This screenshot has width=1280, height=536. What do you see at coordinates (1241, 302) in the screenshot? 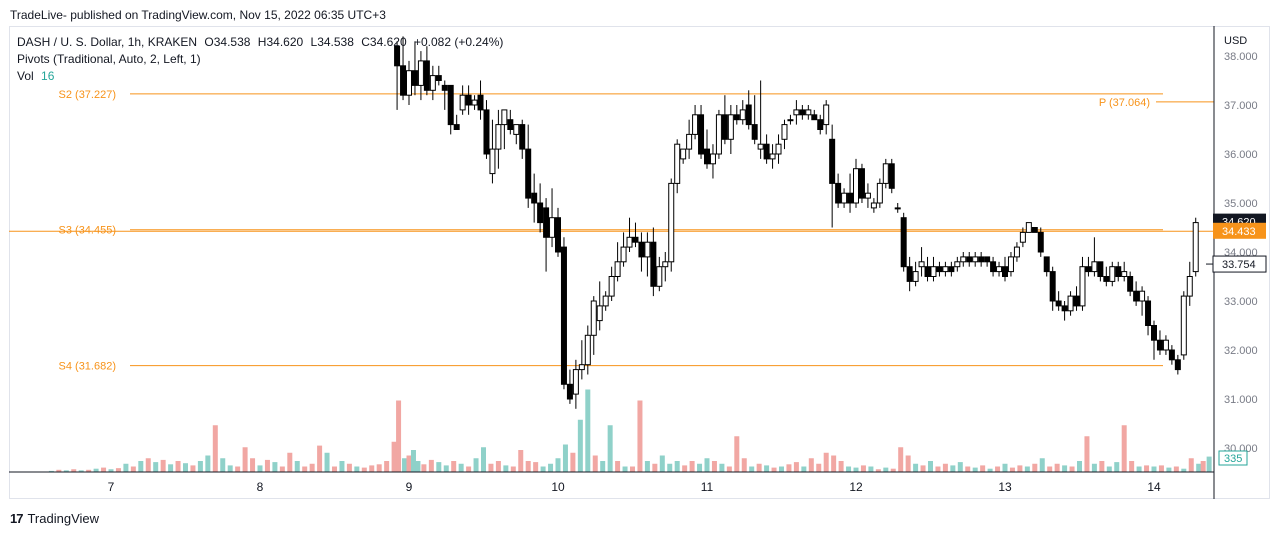
I see `y-tick-label: 33.000` at bounding box center [1241, 302].